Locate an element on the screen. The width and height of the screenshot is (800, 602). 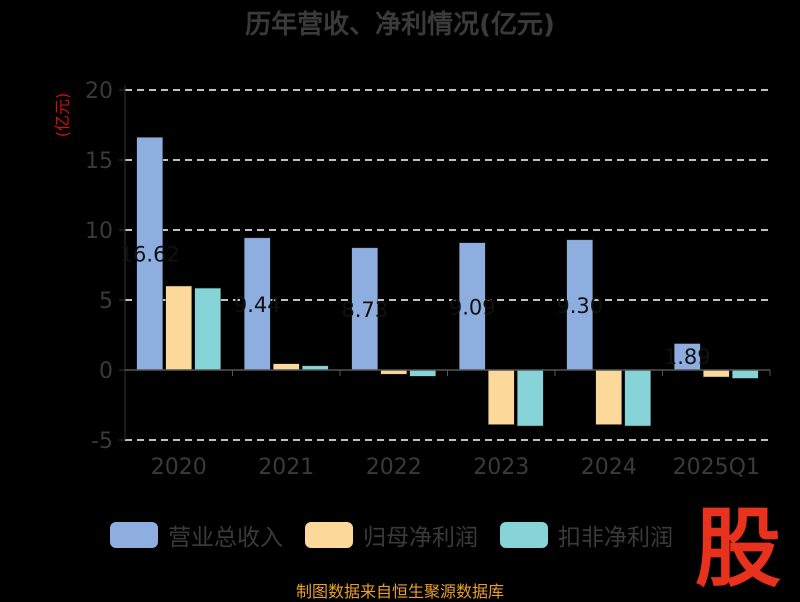
x-tick-label-2023: 2023 is located at coordinates (501, 467).